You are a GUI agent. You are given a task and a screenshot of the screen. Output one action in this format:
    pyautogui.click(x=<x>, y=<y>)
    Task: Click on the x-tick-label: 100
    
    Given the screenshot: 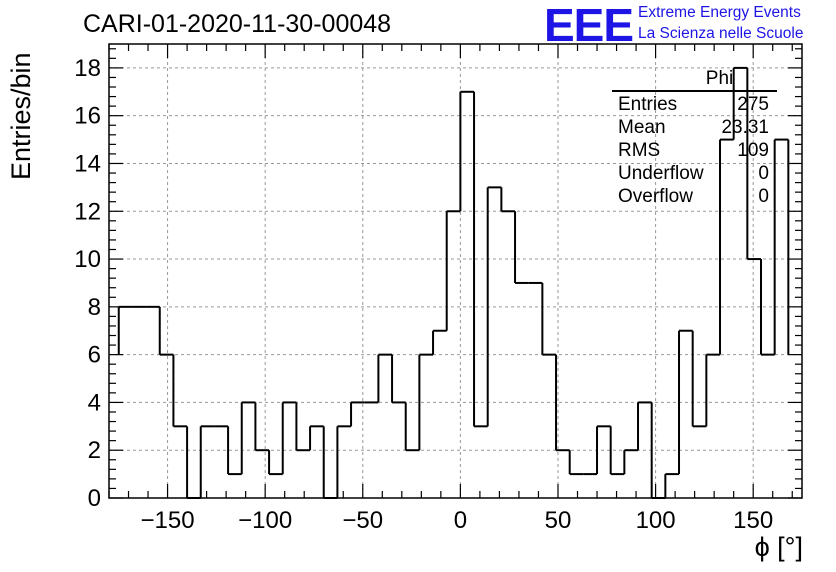 What is the action you would take?
    pyautogui.click(x=656, y=520)
    